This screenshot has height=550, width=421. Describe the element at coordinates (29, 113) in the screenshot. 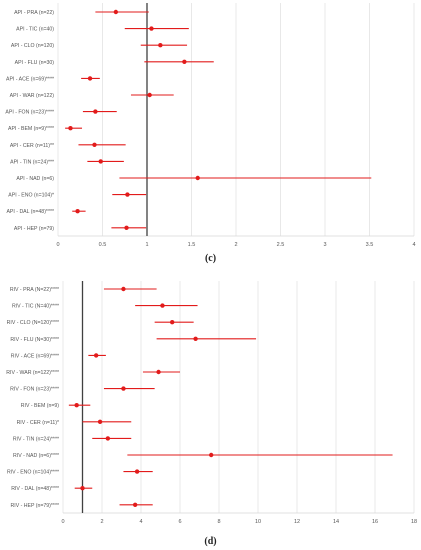

I see `panel-c-row-label: API - FON (n=23)****` at that location.